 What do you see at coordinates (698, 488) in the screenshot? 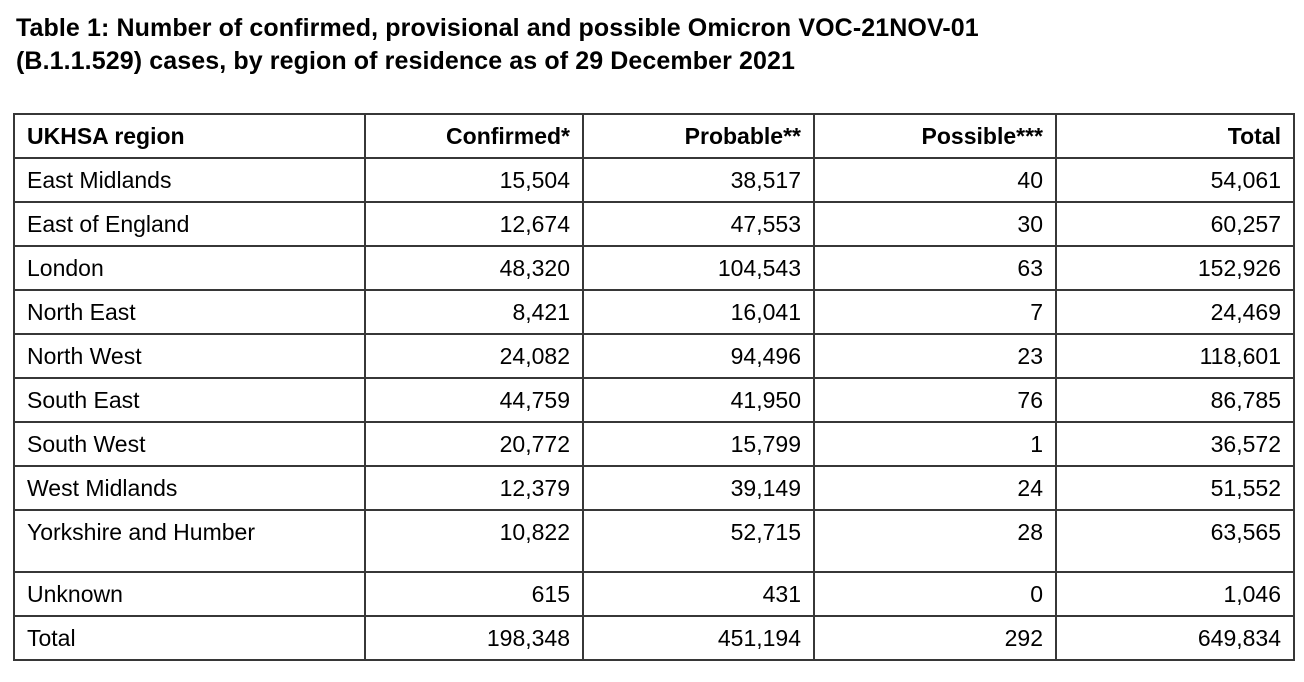
I see `cell-probable: 39,149` at bounding box center [698, 488].